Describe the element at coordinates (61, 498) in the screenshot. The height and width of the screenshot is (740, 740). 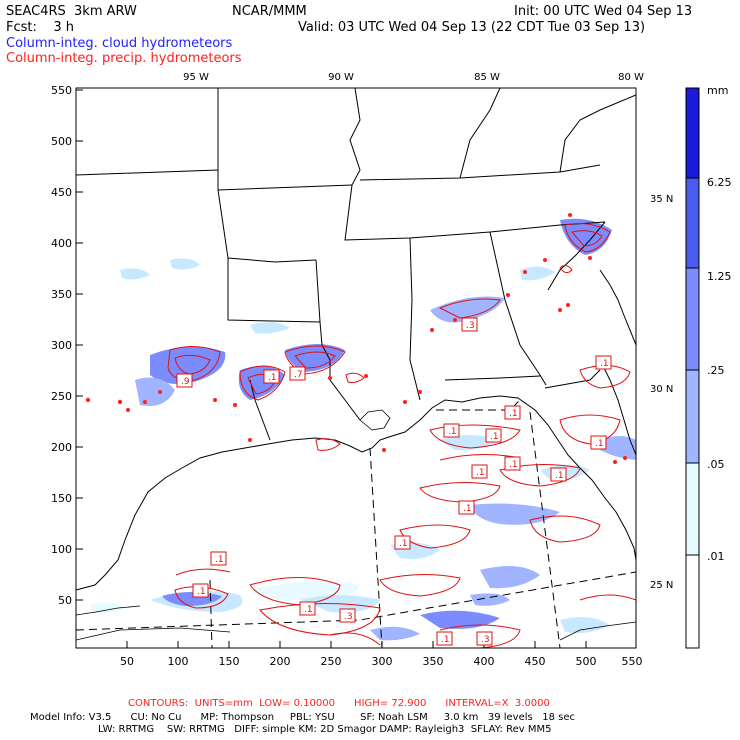
I see `y-tick-label: 150` at that location.